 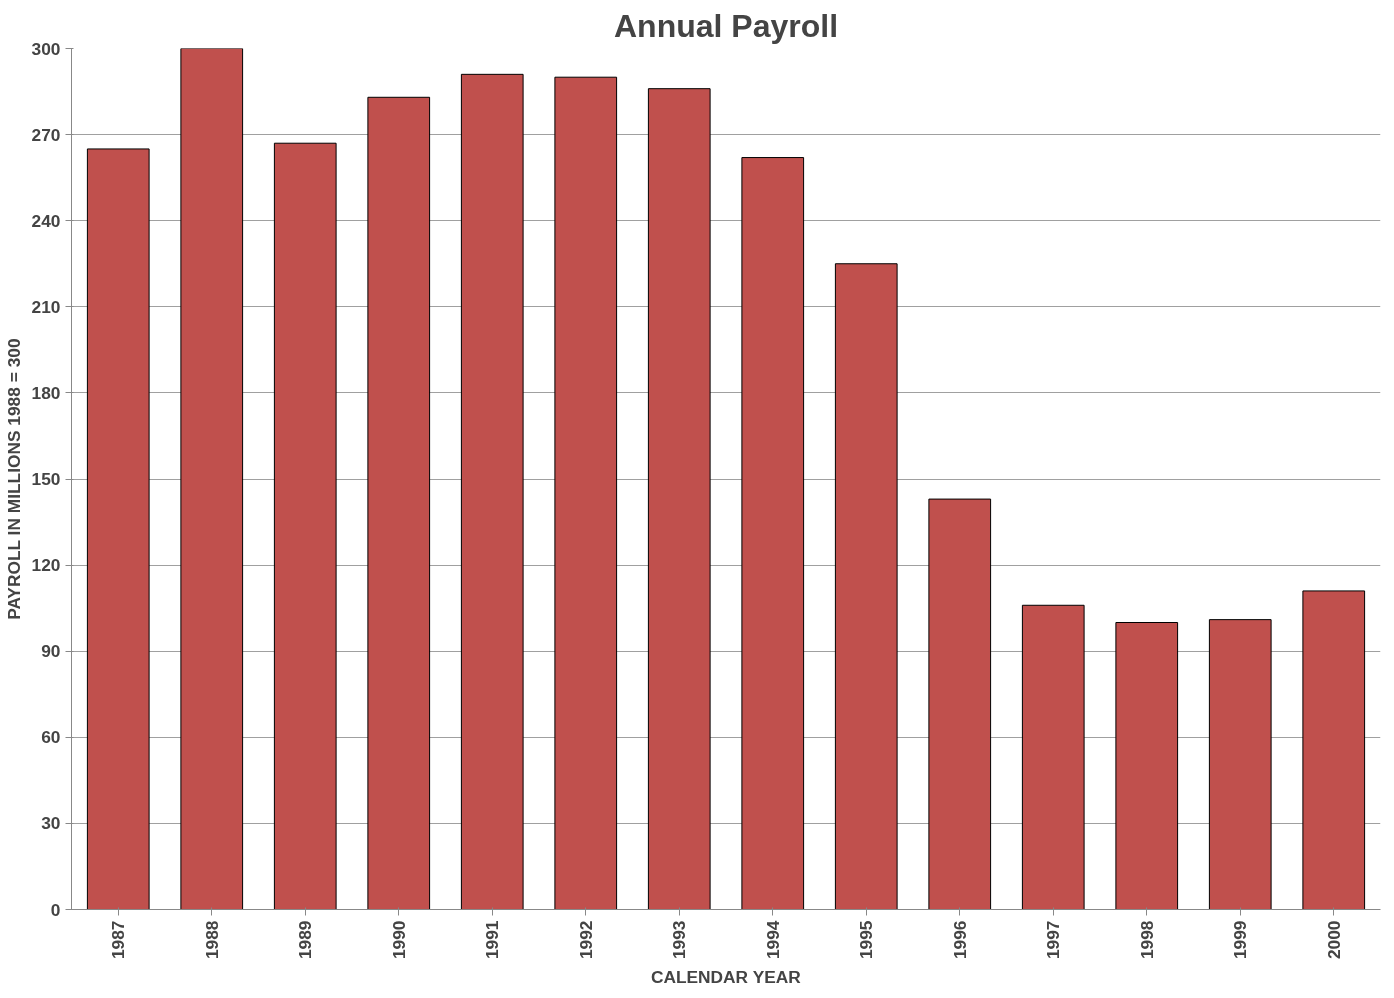 What do you see at coordinates (866, 940) in the screenshot?
I see `x-tick-label: 1995` at bounding box center [866, 940].